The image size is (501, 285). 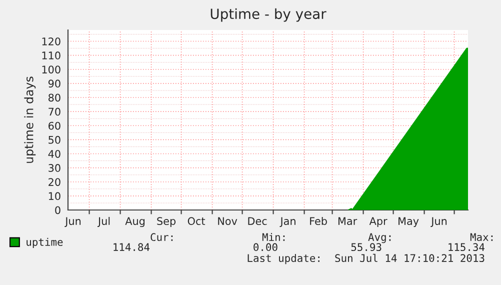 What do you see at coordinates (318, 221) in the screenshot?
I see `x-tick-label: Feb` at bounding box center [318, 221].